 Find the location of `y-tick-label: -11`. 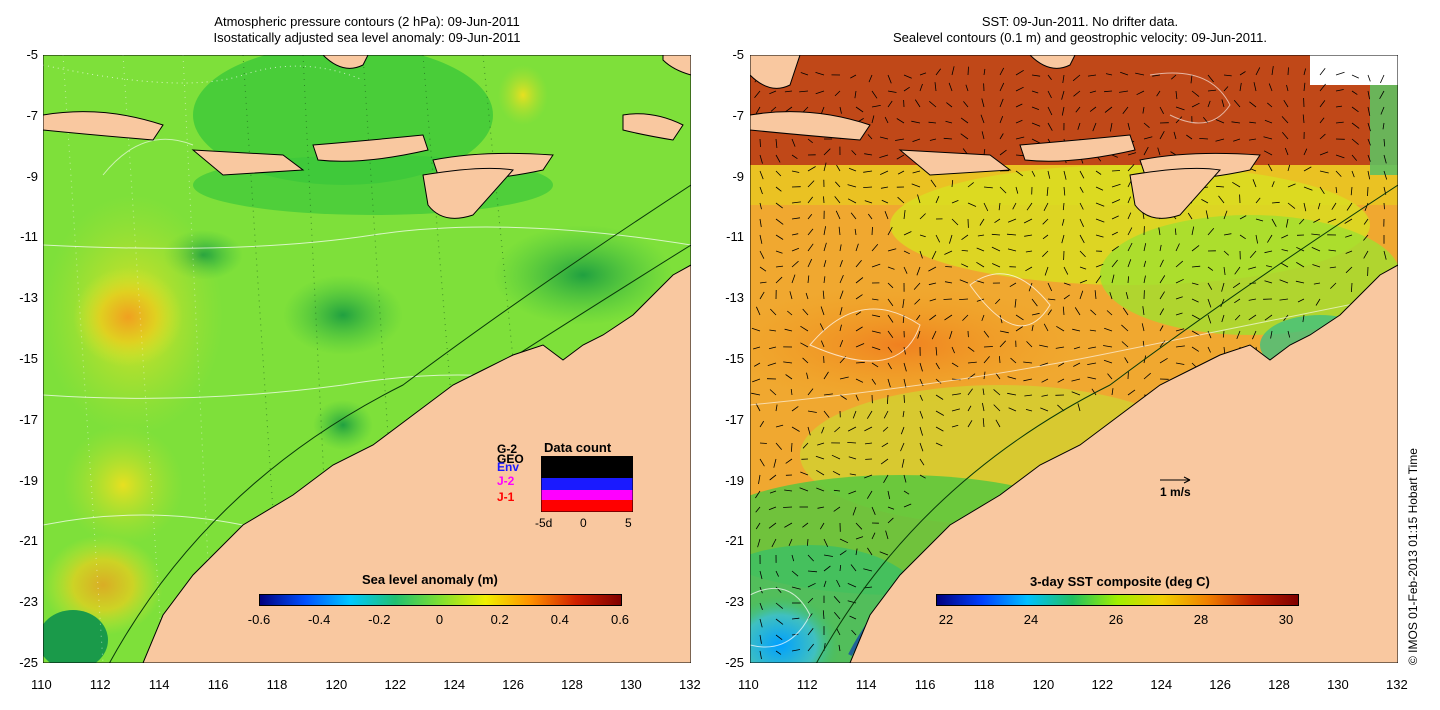

y-tick-label: -11 is located at coordinates (735, 237).